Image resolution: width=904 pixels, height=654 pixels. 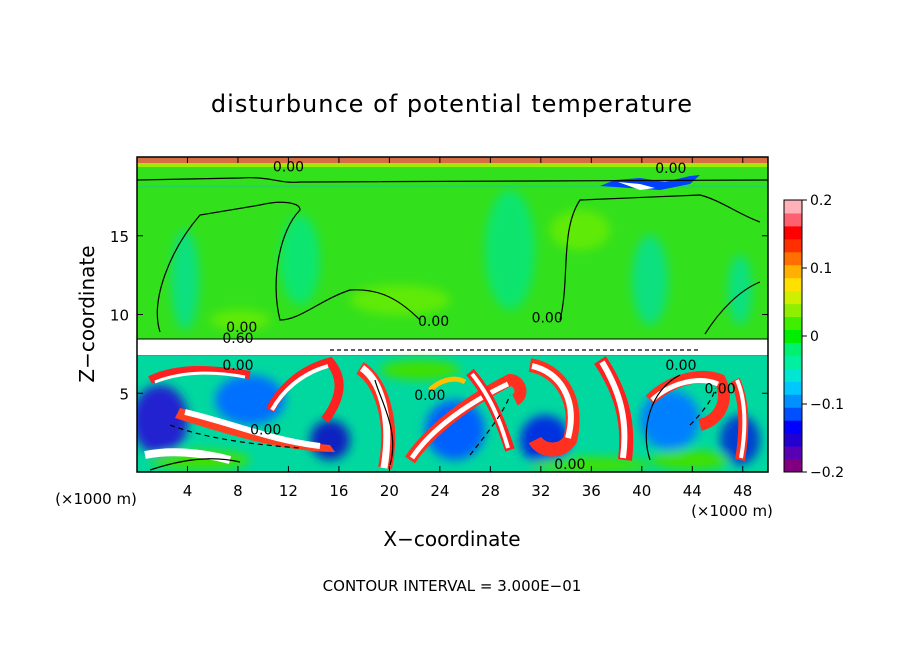 What do you see at coordinates (591, 491) in the screenshot?
I see `x-tick-label: 36` at bounding box center [591, 491].